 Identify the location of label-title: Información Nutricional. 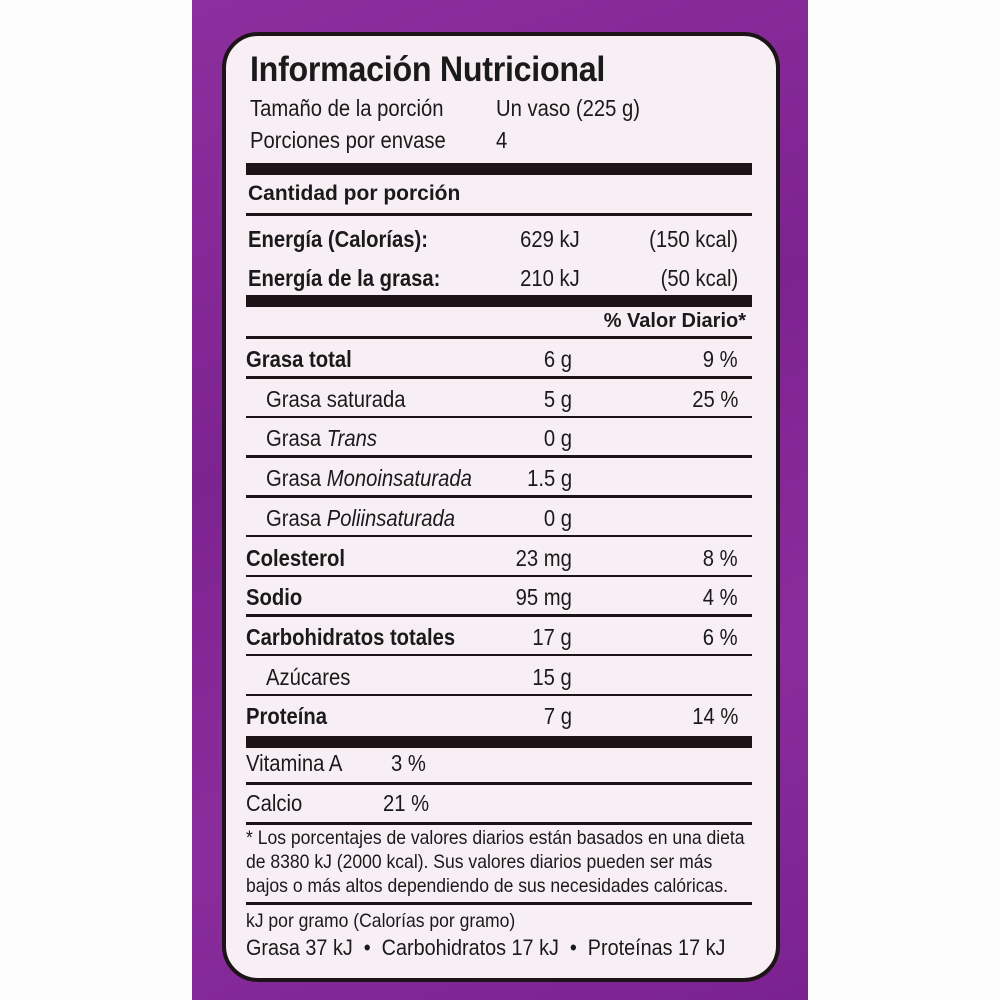
(428, 69).